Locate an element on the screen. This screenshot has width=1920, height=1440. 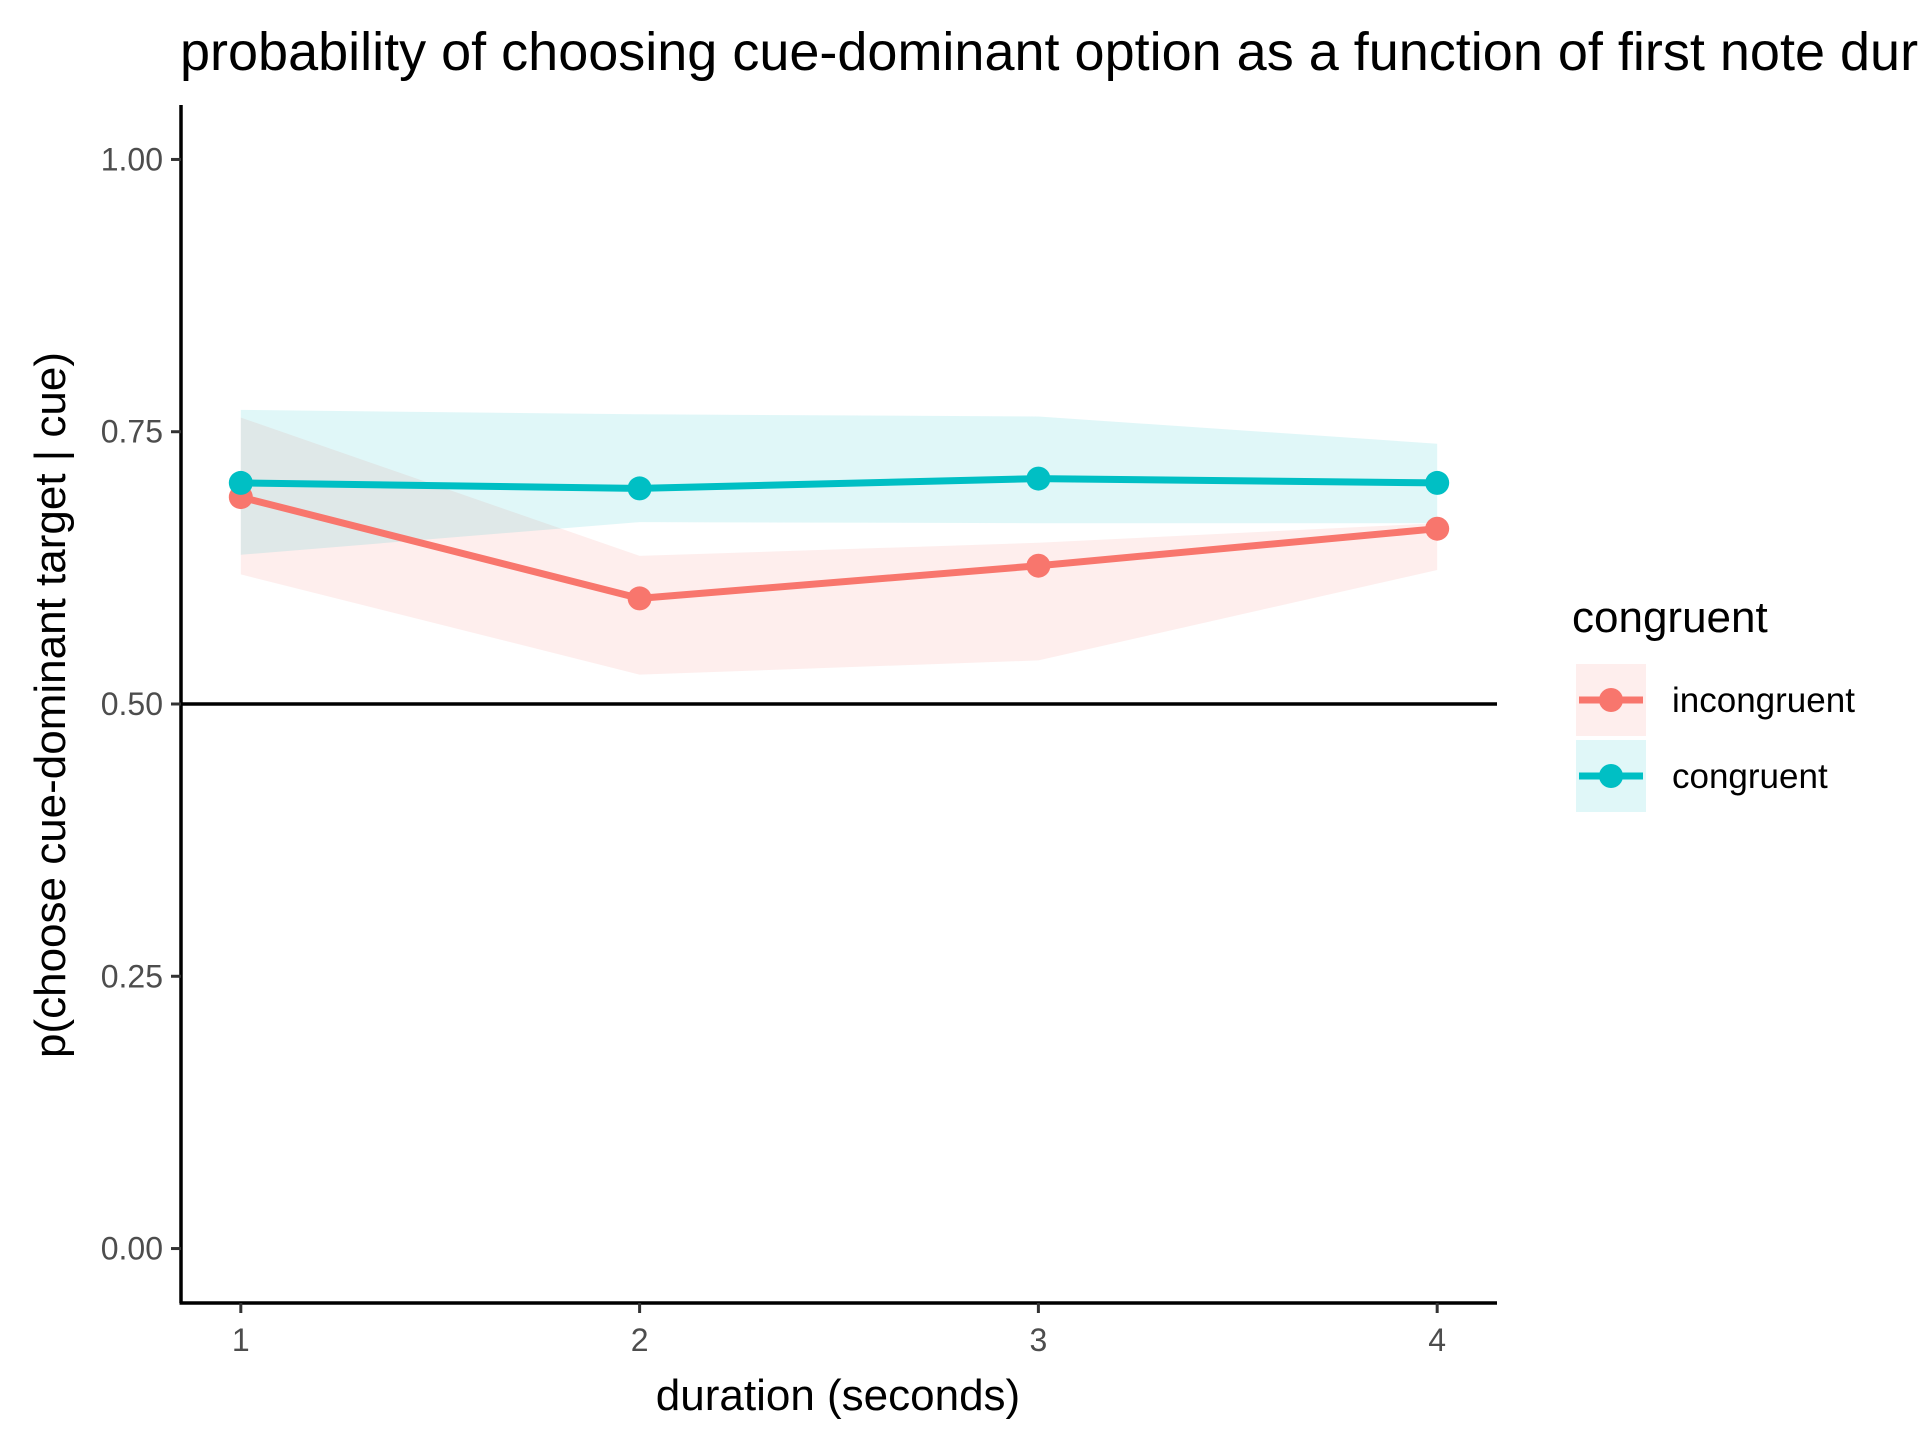
x-tick-label: 2 is located at coordinates (640, 1340).